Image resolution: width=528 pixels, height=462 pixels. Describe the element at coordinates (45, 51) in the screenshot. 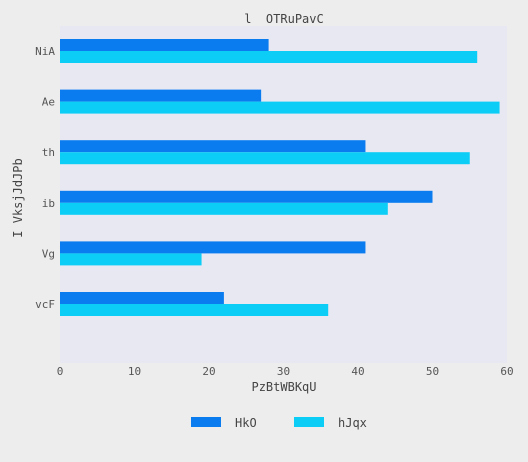

I see `y-tick-label: NiA` at that location.